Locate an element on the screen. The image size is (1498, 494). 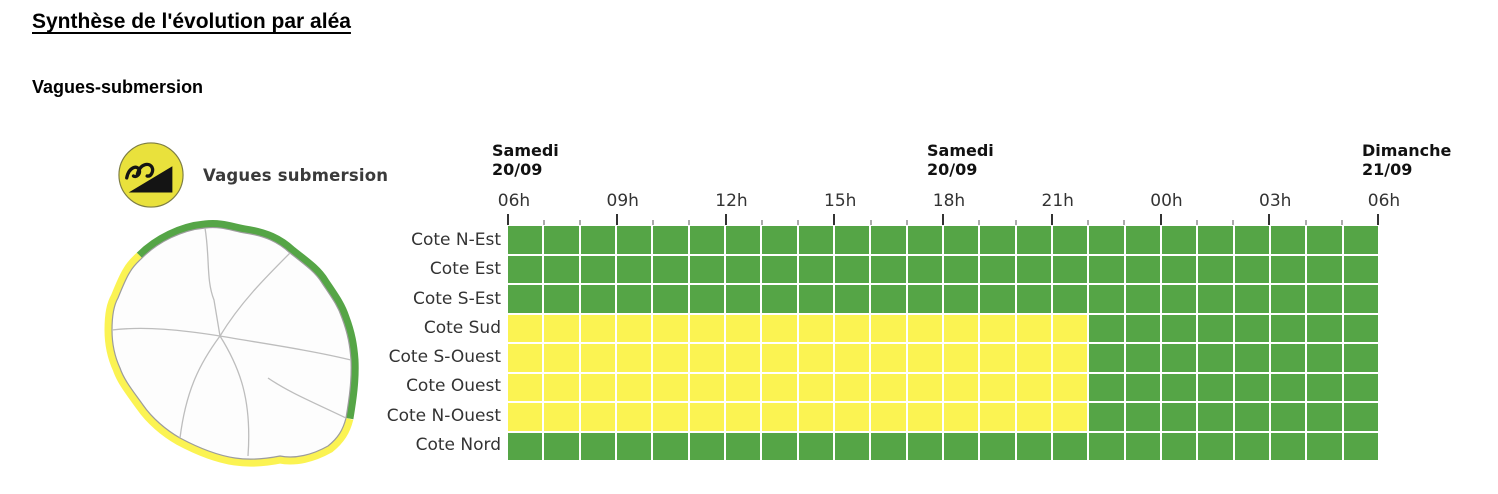
hour-label: 15h is located at coordinates (840, 201).